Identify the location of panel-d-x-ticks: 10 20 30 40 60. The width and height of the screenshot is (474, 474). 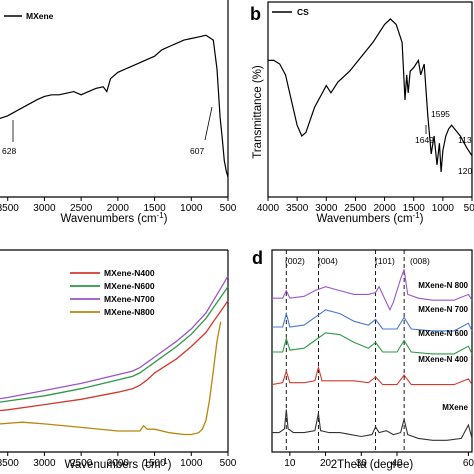
(379, 460).